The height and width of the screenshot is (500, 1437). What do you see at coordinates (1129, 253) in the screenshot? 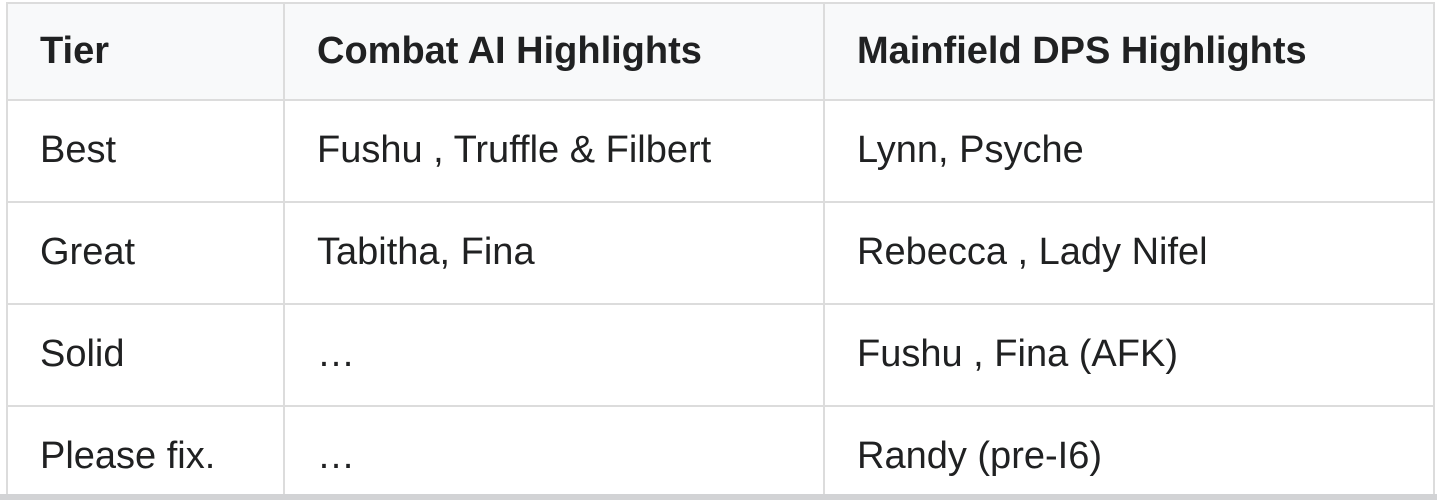
I see `mainfield-dps-cell: Rebecca , Lady Nifel` at bounding box center [1129, 253].